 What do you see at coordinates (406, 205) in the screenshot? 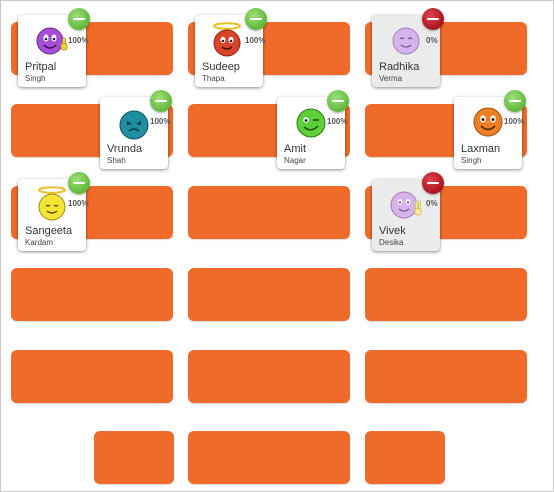
I see `purple-smiley-peace-icon` at bounding box center [406, 205].